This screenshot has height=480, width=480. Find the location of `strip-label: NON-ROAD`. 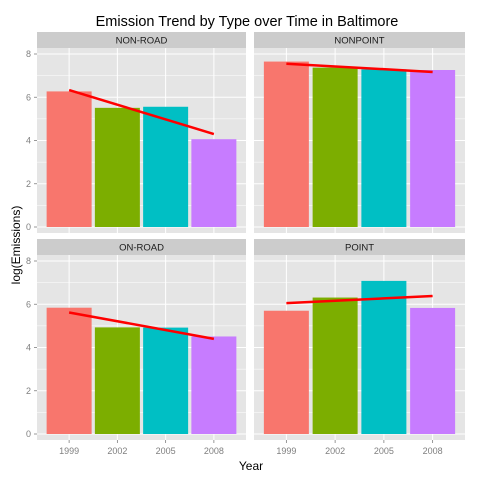

strip-label: NON-ROAD is located at coordinates (142, 41).